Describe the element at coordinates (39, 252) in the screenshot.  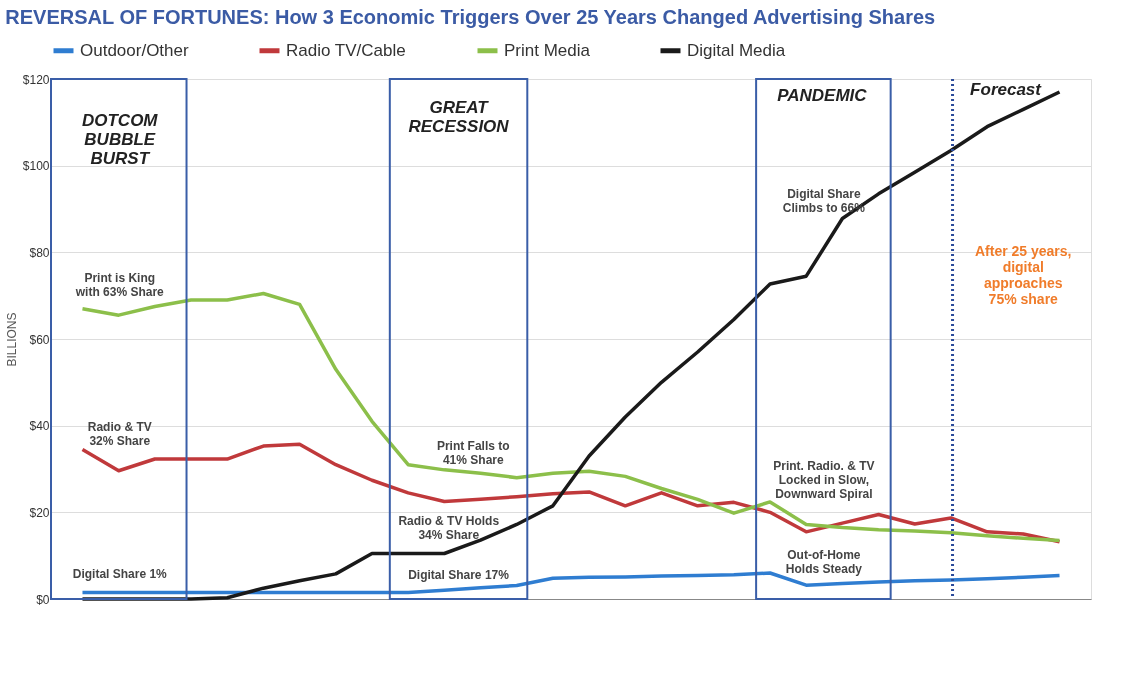
I see `y-tick-label: $80` at that location.